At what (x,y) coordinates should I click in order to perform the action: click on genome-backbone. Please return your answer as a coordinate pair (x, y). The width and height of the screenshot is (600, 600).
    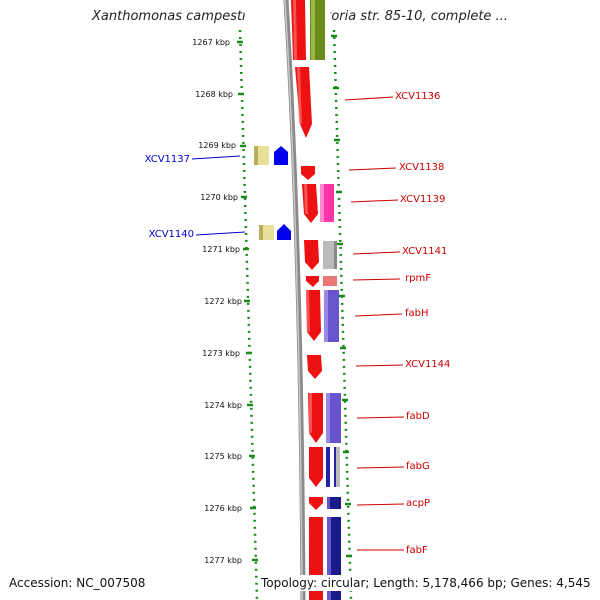
    Looking at the image, I should click on (294, 300).